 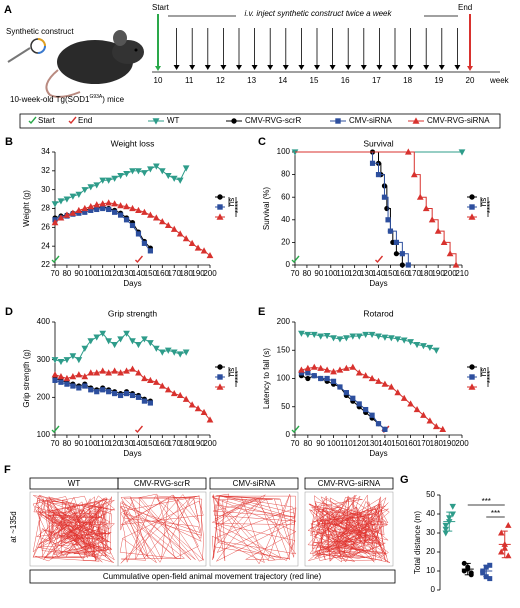 I want to click on trajectory, so click(x=74, y=528).